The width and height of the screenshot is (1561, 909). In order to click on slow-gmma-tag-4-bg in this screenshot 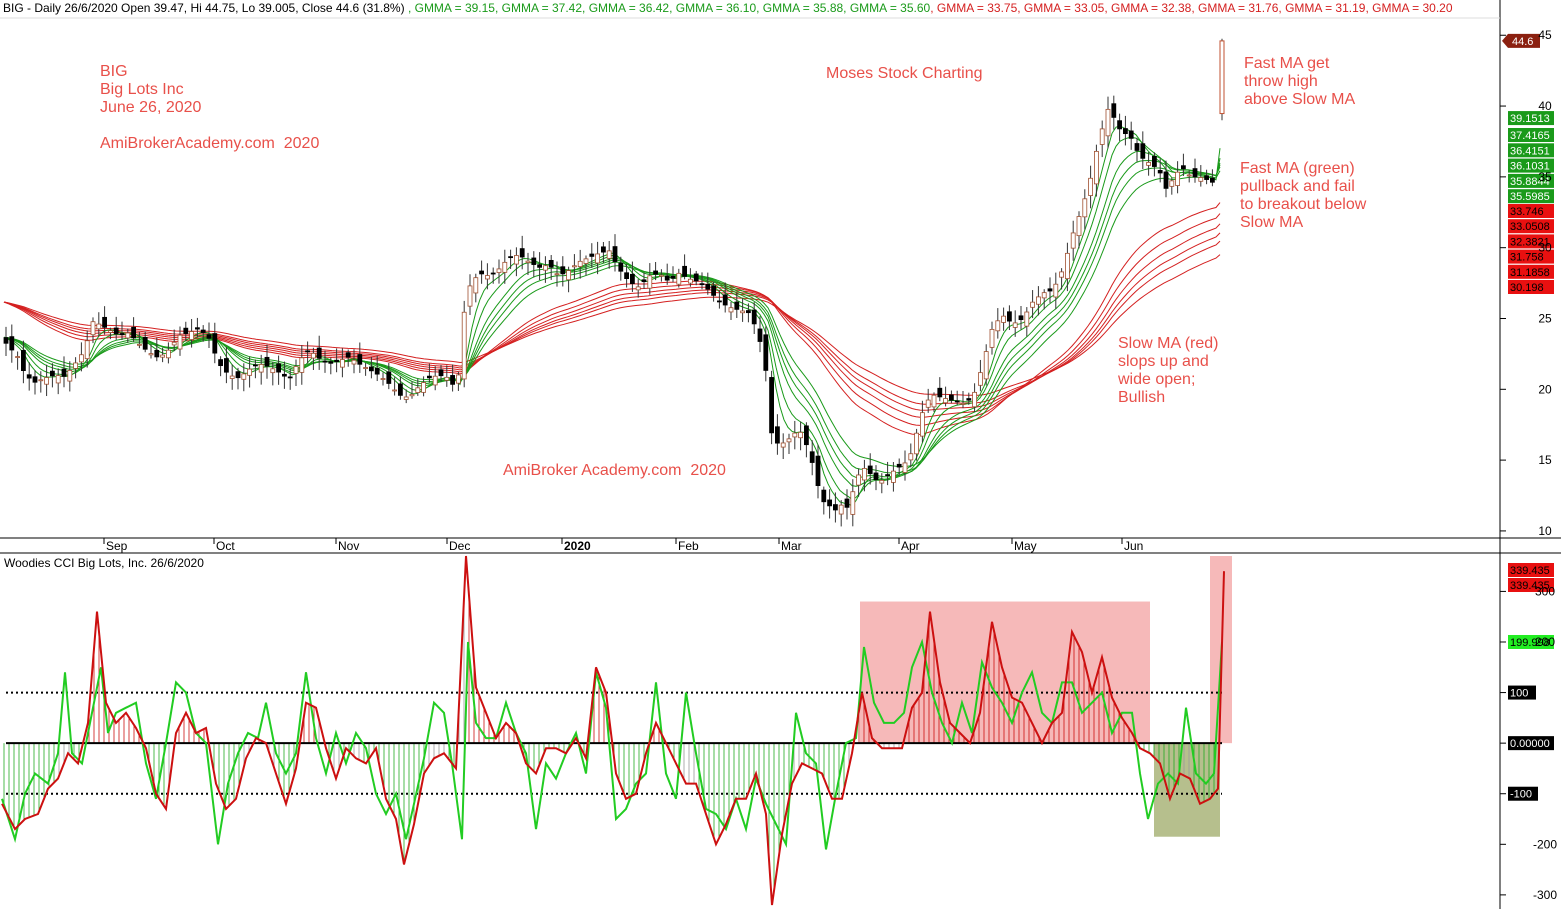, I will do `click(1531, 271)`.